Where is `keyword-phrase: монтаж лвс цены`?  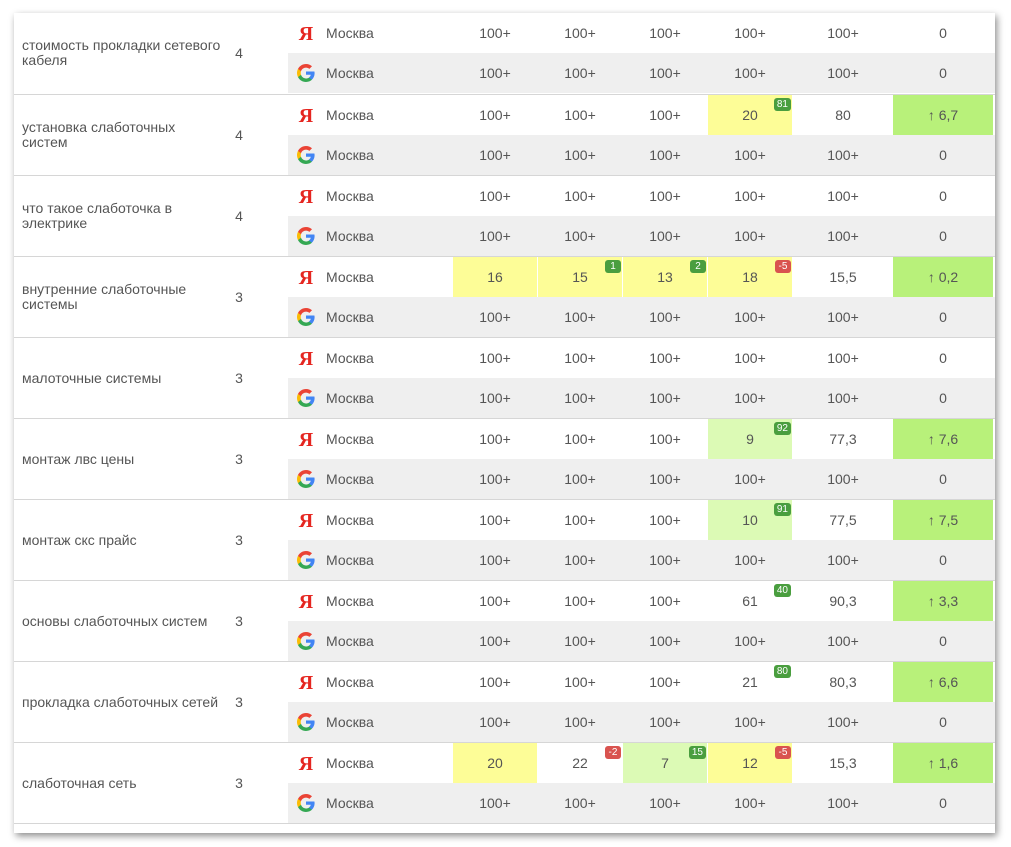 keyword-phrase: монтаж лвс цены is located at coordinates (78, 458).